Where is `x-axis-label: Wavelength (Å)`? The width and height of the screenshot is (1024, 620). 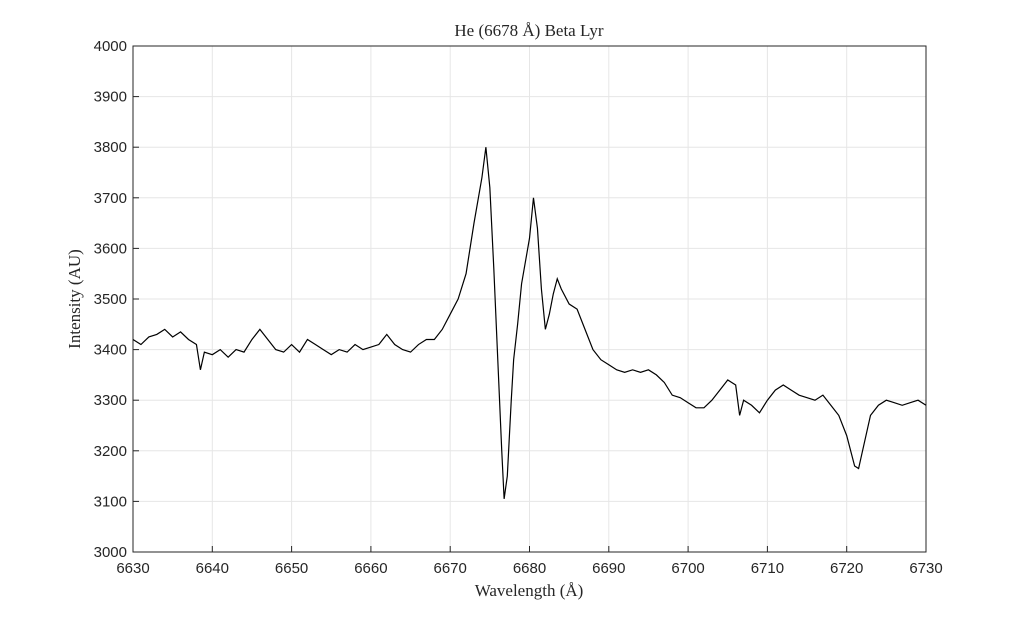 x-axis-label: Wavelength (Å) is located at coordinates (529, 590).